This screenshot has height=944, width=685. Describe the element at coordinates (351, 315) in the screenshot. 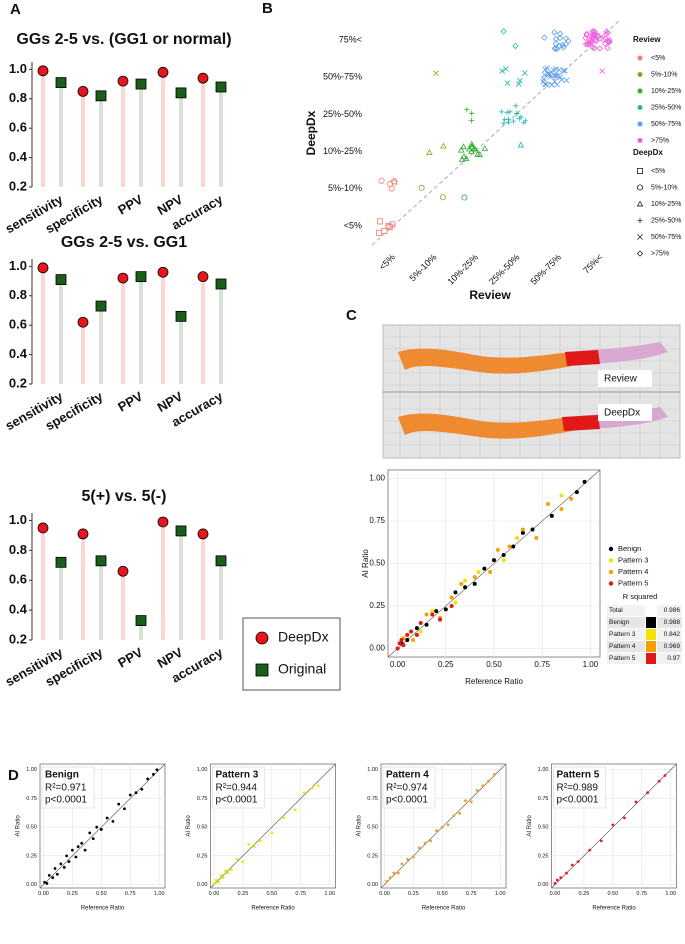

I see `panel-letter: C` at that location.